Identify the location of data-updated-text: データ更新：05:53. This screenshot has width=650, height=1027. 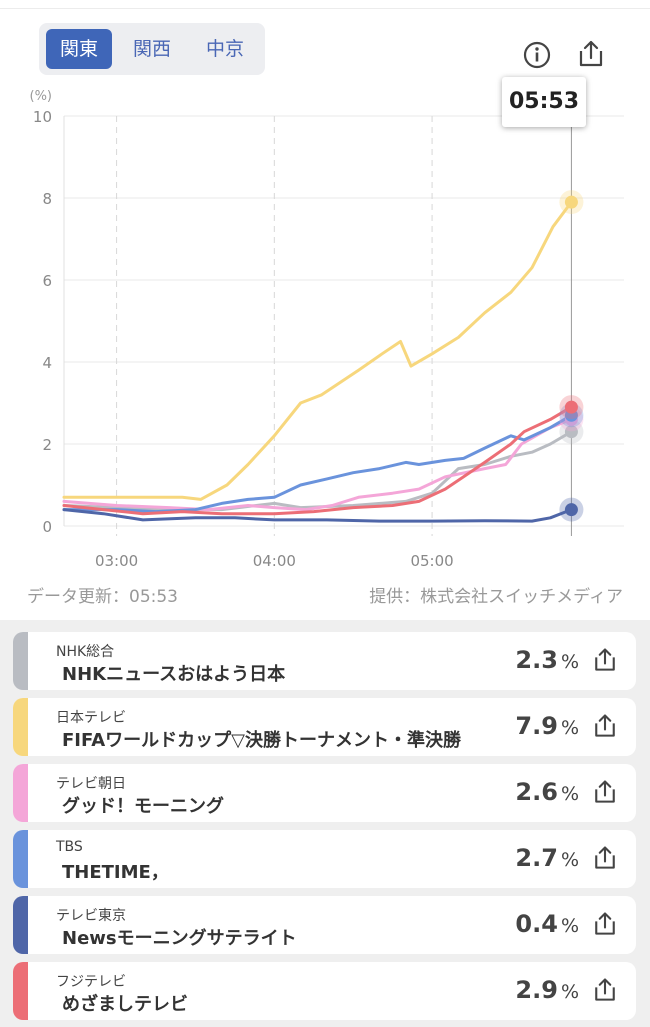
(102, 597).